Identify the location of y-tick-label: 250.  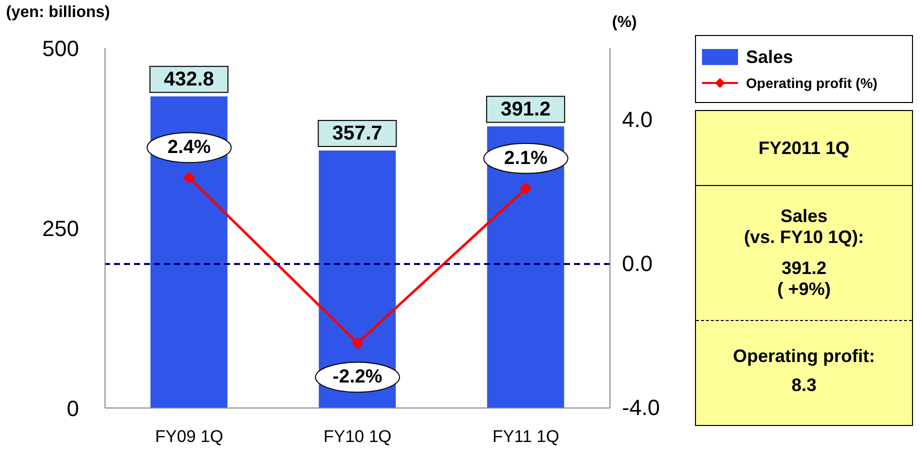
(60, 228).